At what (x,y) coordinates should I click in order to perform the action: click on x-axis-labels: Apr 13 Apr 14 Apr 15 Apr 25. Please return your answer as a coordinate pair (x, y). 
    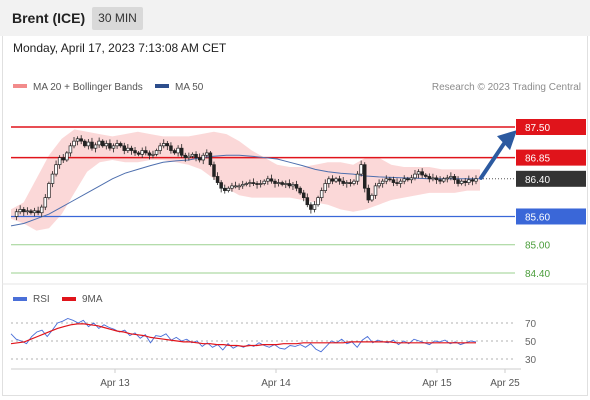
    Looking at the image, I should click on (310, 379).